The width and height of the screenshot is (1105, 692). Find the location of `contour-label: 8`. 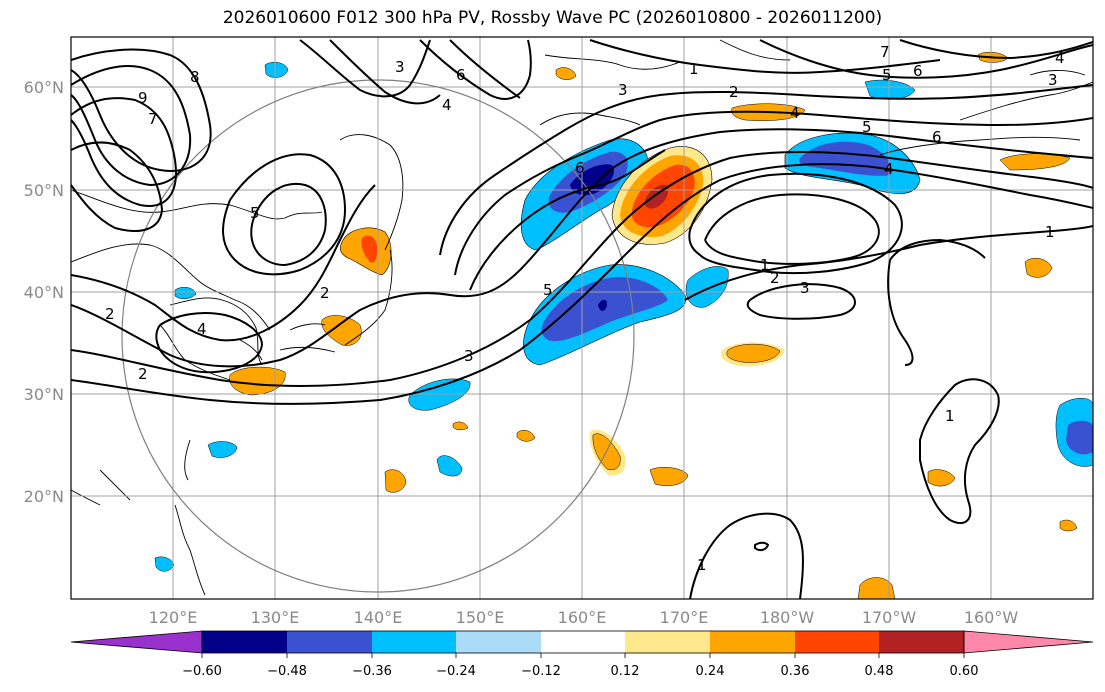

contour-label: 8 is located at coordinates (195, 77).